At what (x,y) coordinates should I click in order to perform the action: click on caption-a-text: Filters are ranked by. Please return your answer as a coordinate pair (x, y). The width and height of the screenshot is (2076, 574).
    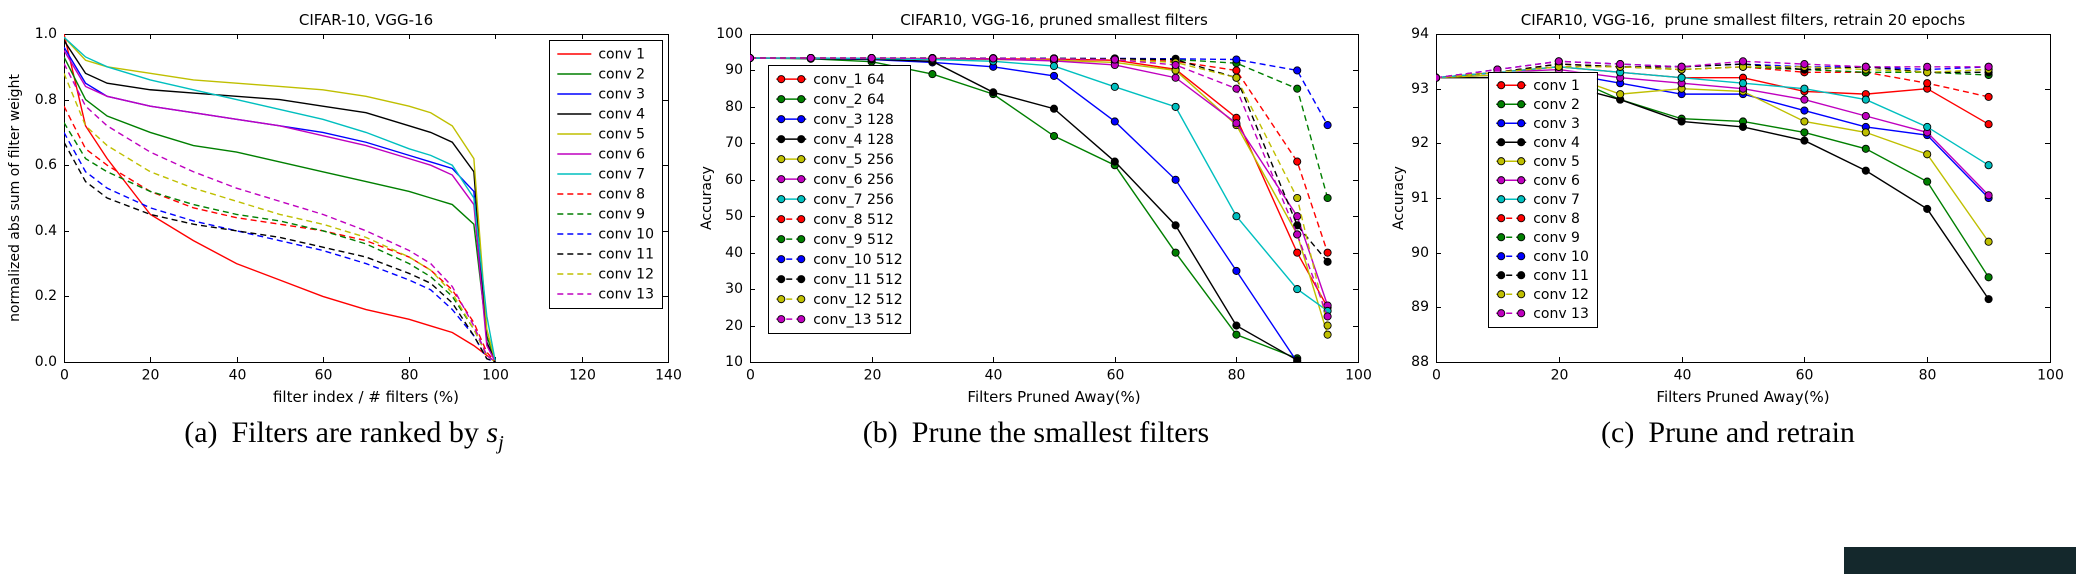
    Looking at the image, I should click on (359, 432).